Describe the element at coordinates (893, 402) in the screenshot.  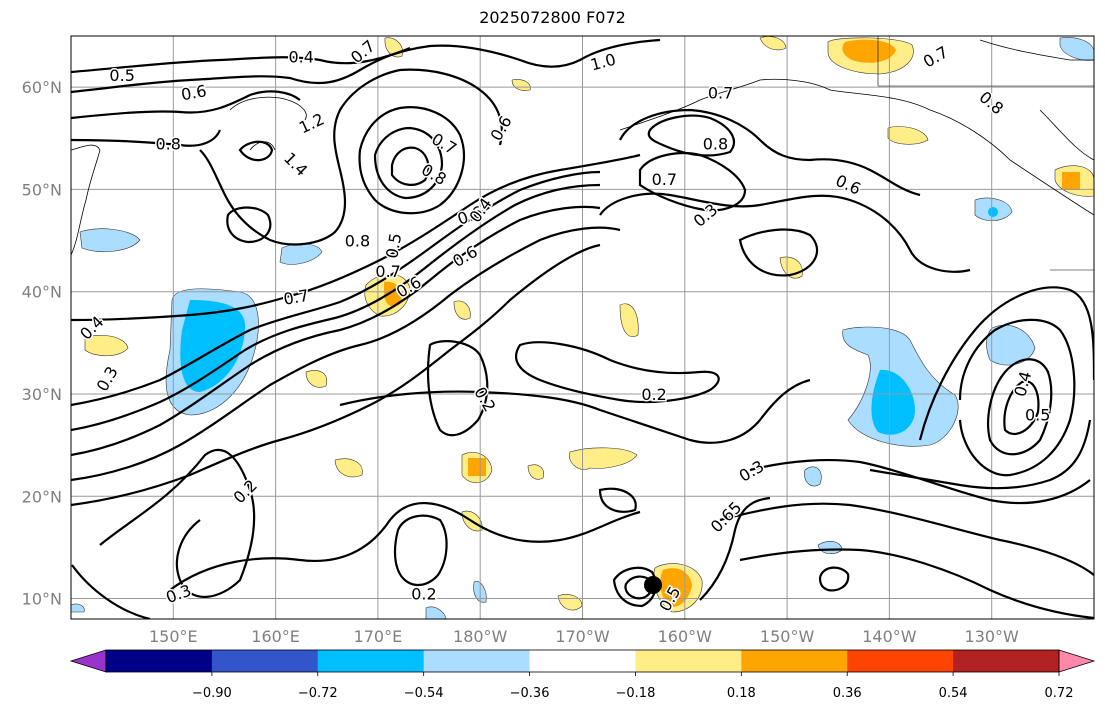
I see `shade-negative-east-core` at that location.